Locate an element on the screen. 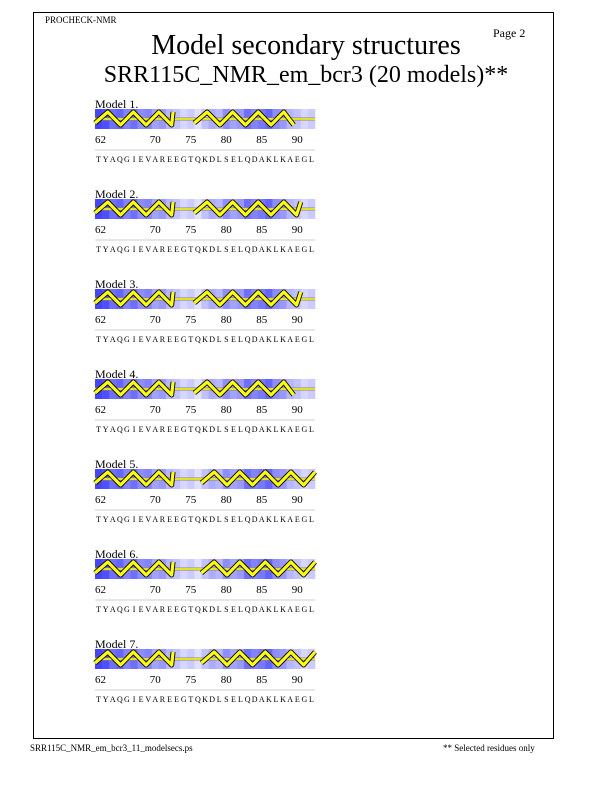 The width and height of the screenshot is (612, 792). model-label: Model 4. is located at coordinates (117, 374).